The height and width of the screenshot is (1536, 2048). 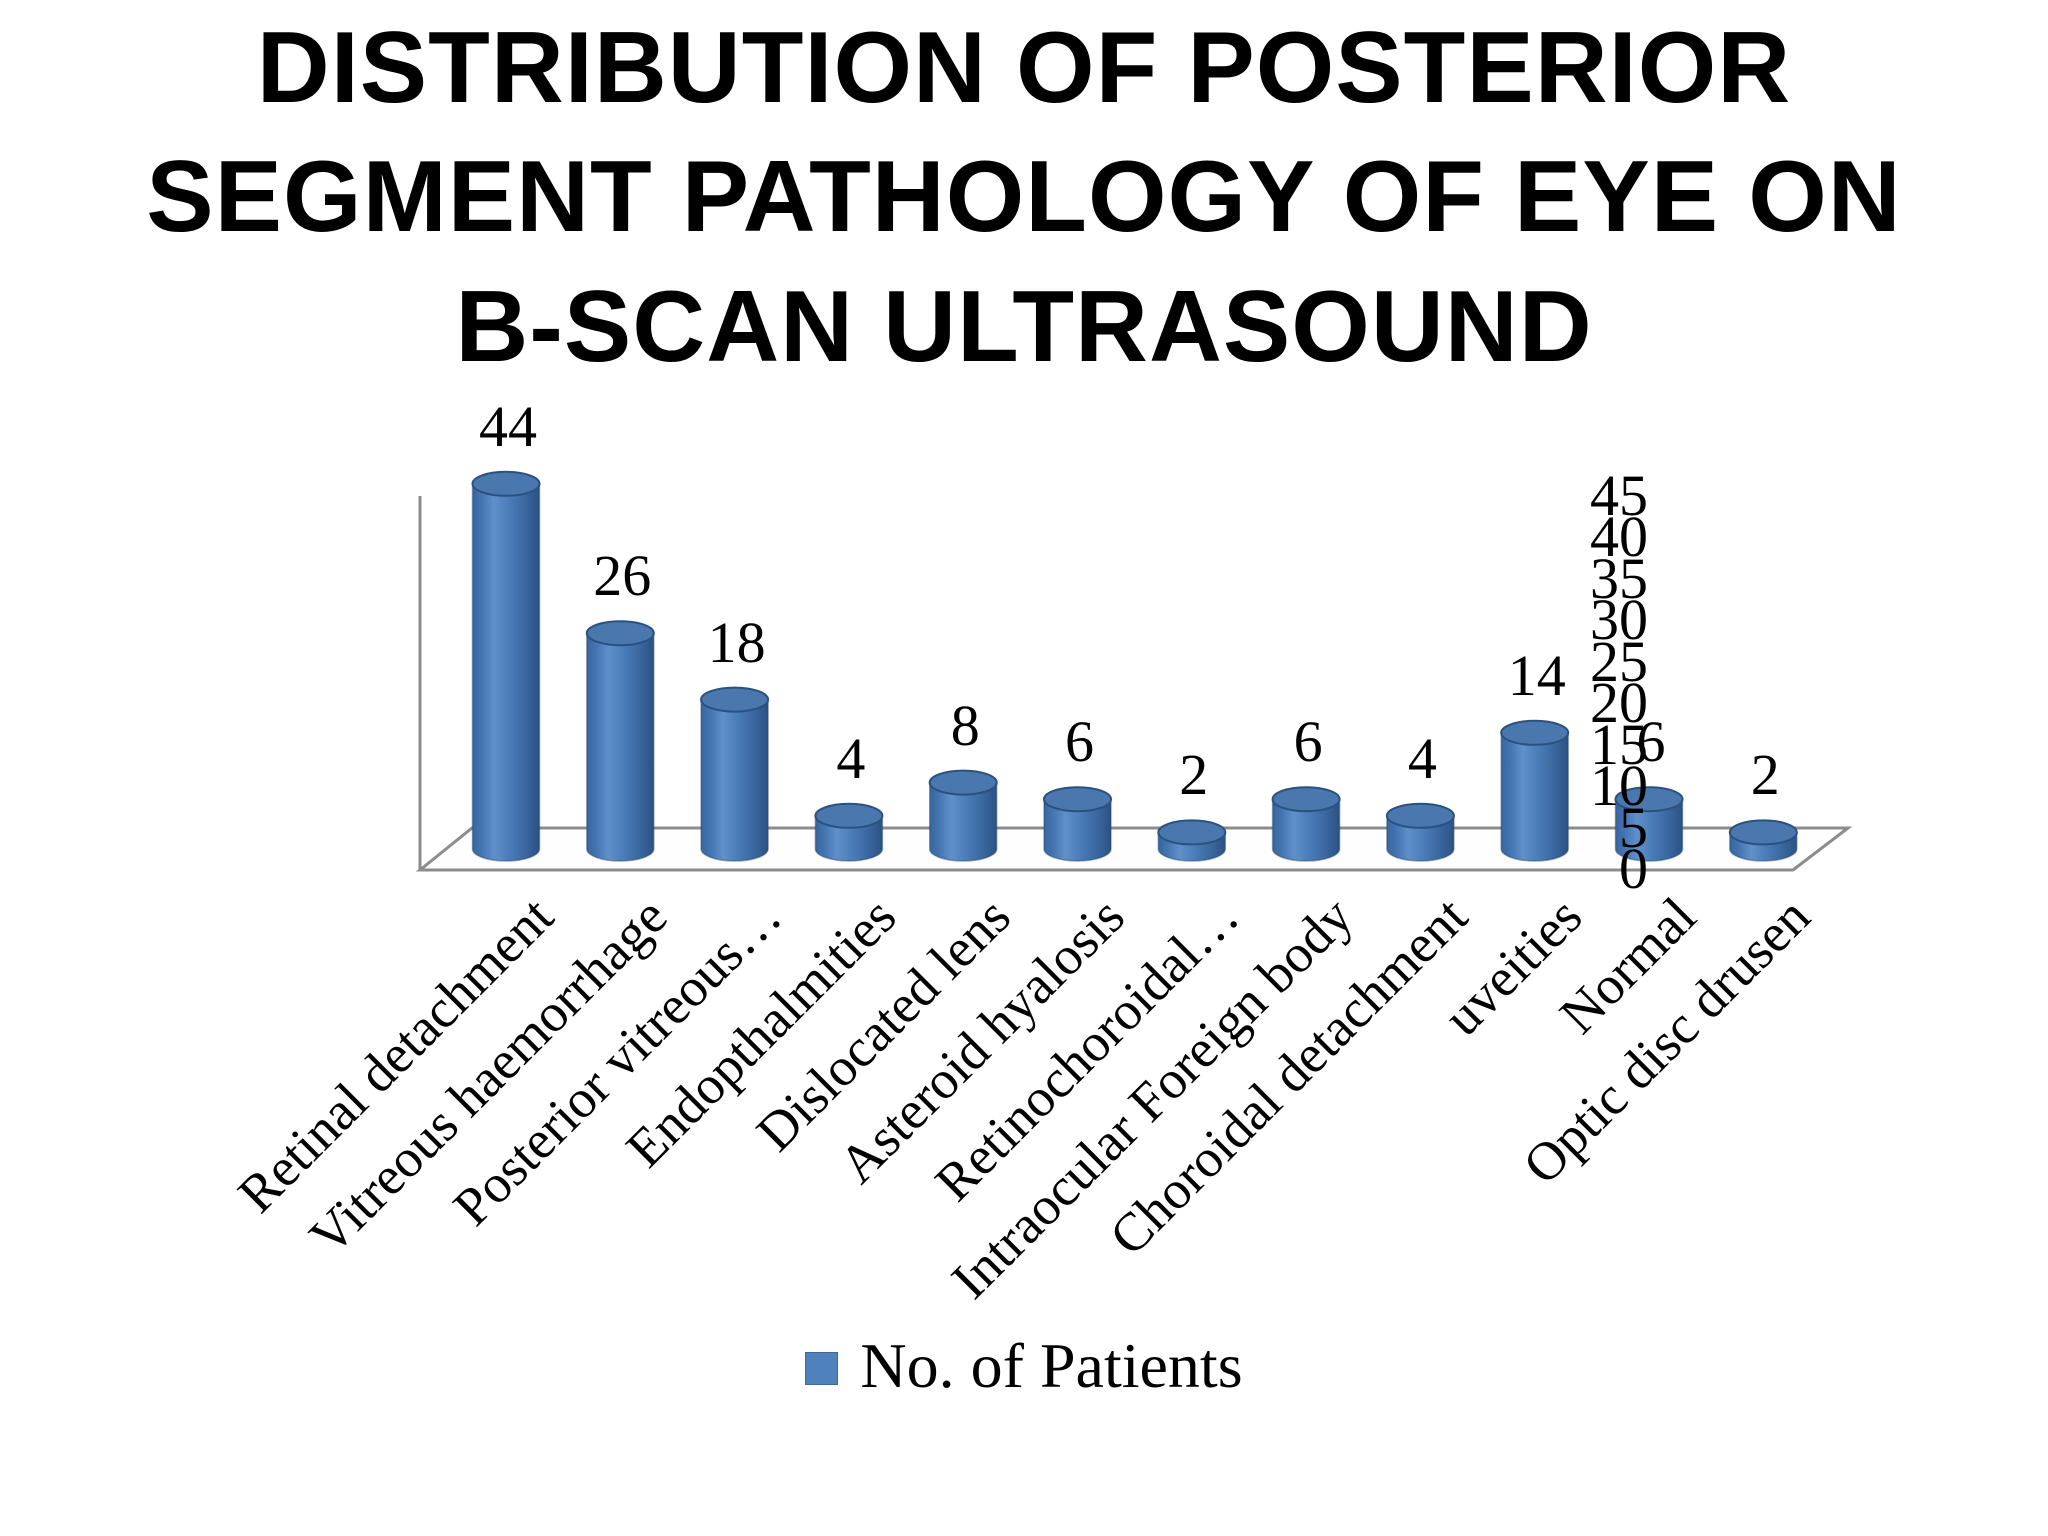 I want to click on bar-value-label: 14, so click(x=1536, y=675).